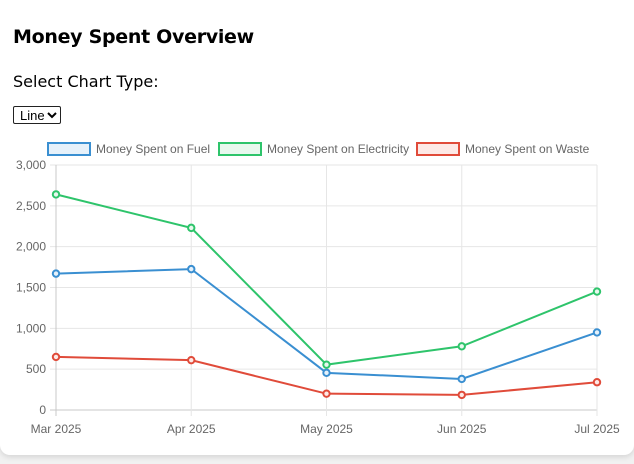 The width and height of the screenshot is (634, 464). Describe the element at coordinates (153, 149) in the screenshot. I see `legend-label: Money Spent on Fuel` at that location.